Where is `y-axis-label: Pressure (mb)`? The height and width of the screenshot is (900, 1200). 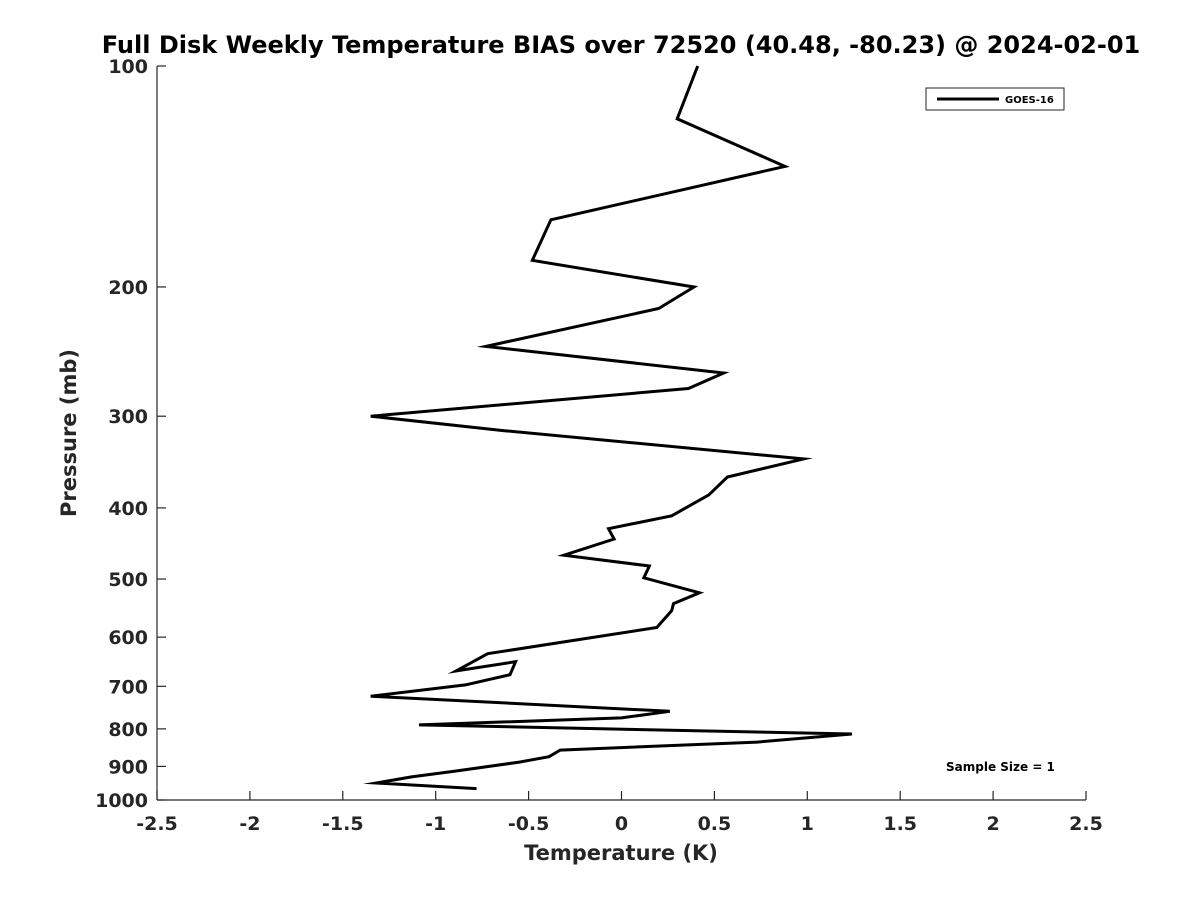 y-axis-label: Pressure (mb) is located at coordinates (69, 433).